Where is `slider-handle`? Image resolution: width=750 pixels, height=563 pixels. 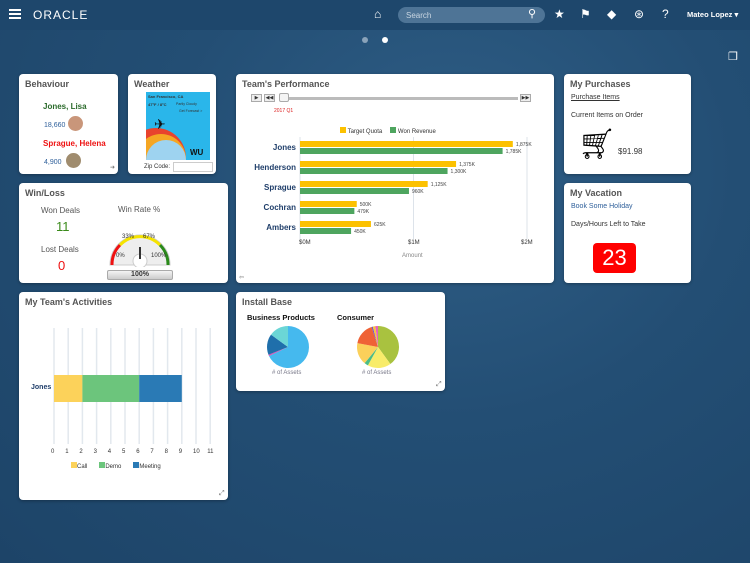
slider-handle is located at coordinates (284, 97).